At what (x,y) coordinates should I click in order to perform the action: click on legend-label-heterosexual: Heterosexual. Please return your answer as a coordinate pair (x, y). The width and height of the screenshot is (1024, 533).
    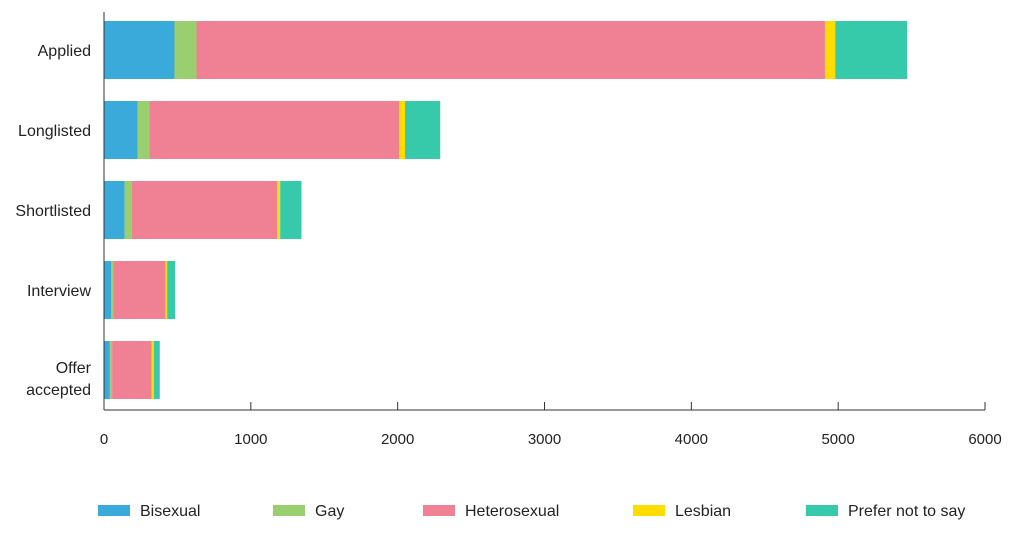
    Looking at the image, I should click on (512, 511).